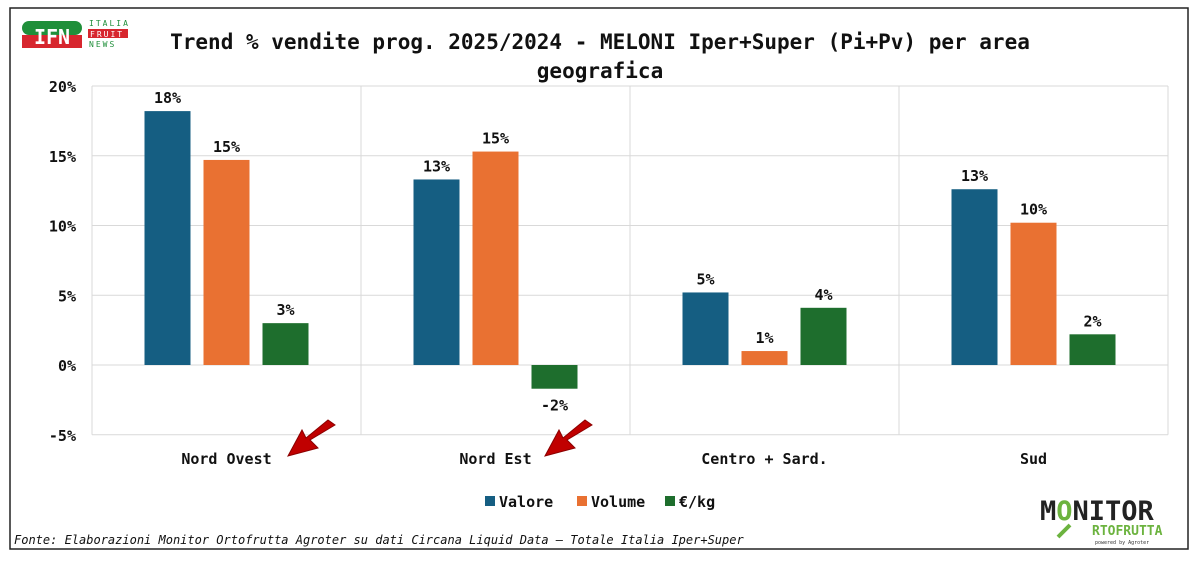  Describe the element at coordinates (764, 338) in the screenshot. I see `data-label: 1%` at that location.